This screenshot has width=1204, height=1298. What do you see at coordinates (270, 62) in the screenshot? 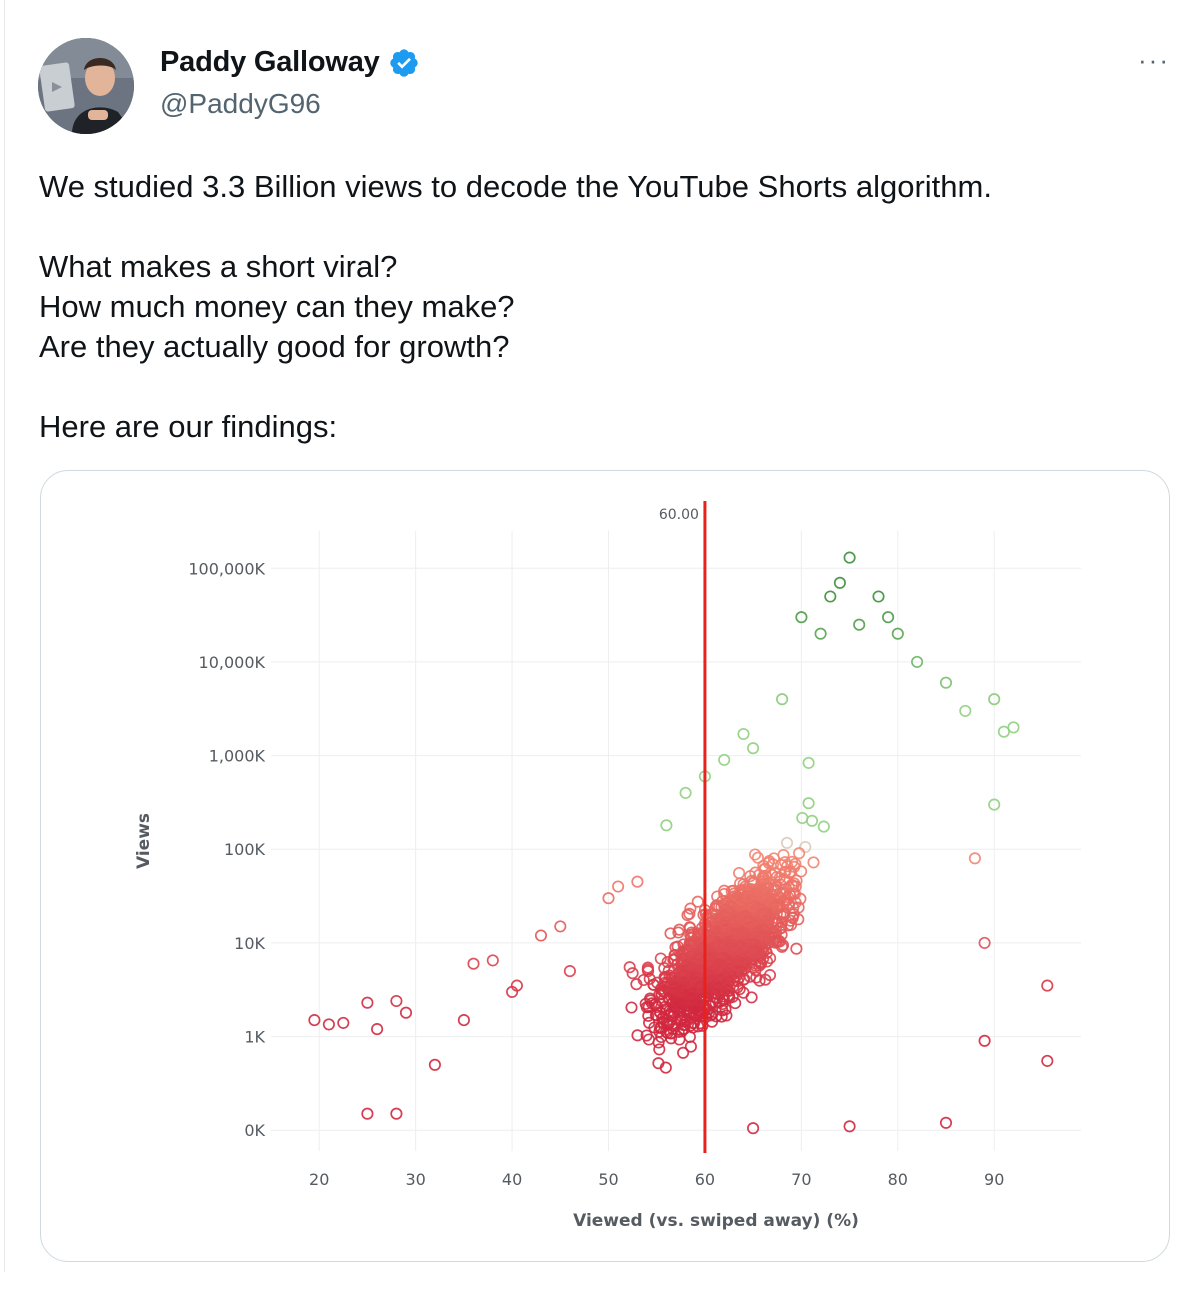
I see `author-display-name: Paddy Galloway` at bounding box center [270, 62].